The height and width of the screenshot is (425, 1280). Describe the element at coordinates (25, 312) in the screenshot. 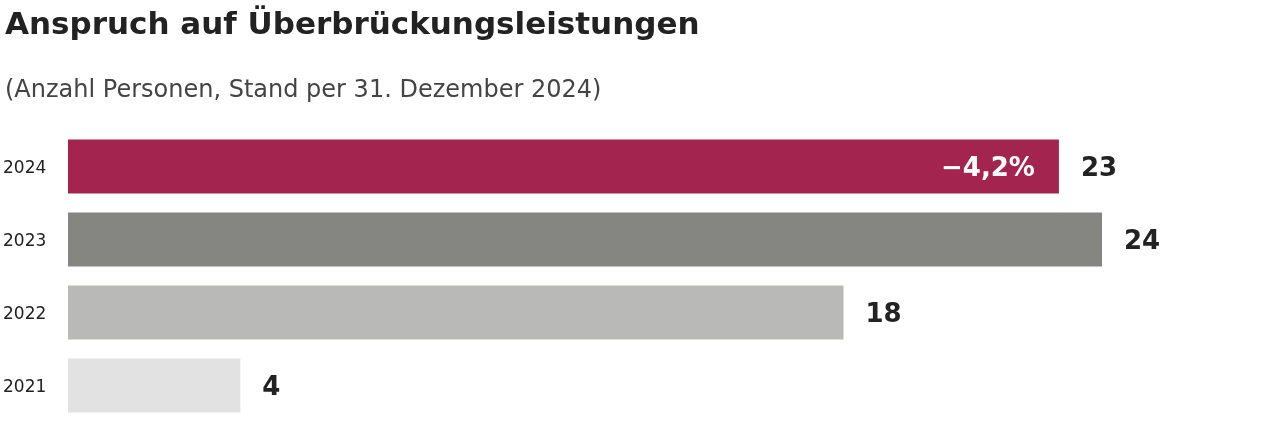

I see `y-tick-label: 2022` at that location.